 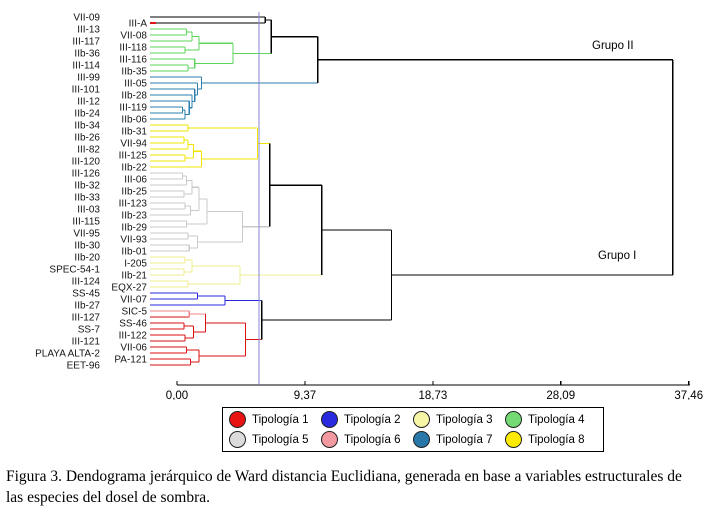 What do you see at coordinates (87, 198) in the screenshot?
I see `leaf-label: IIb-33` at bounding box center [87, 198].